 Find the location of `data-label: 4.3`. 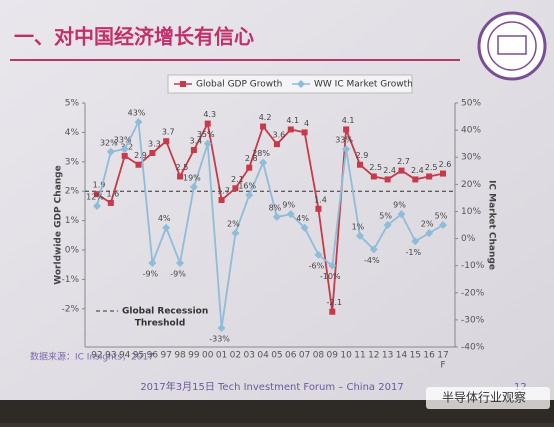

data-label: 4.3 is located at coordinates (209, 114).